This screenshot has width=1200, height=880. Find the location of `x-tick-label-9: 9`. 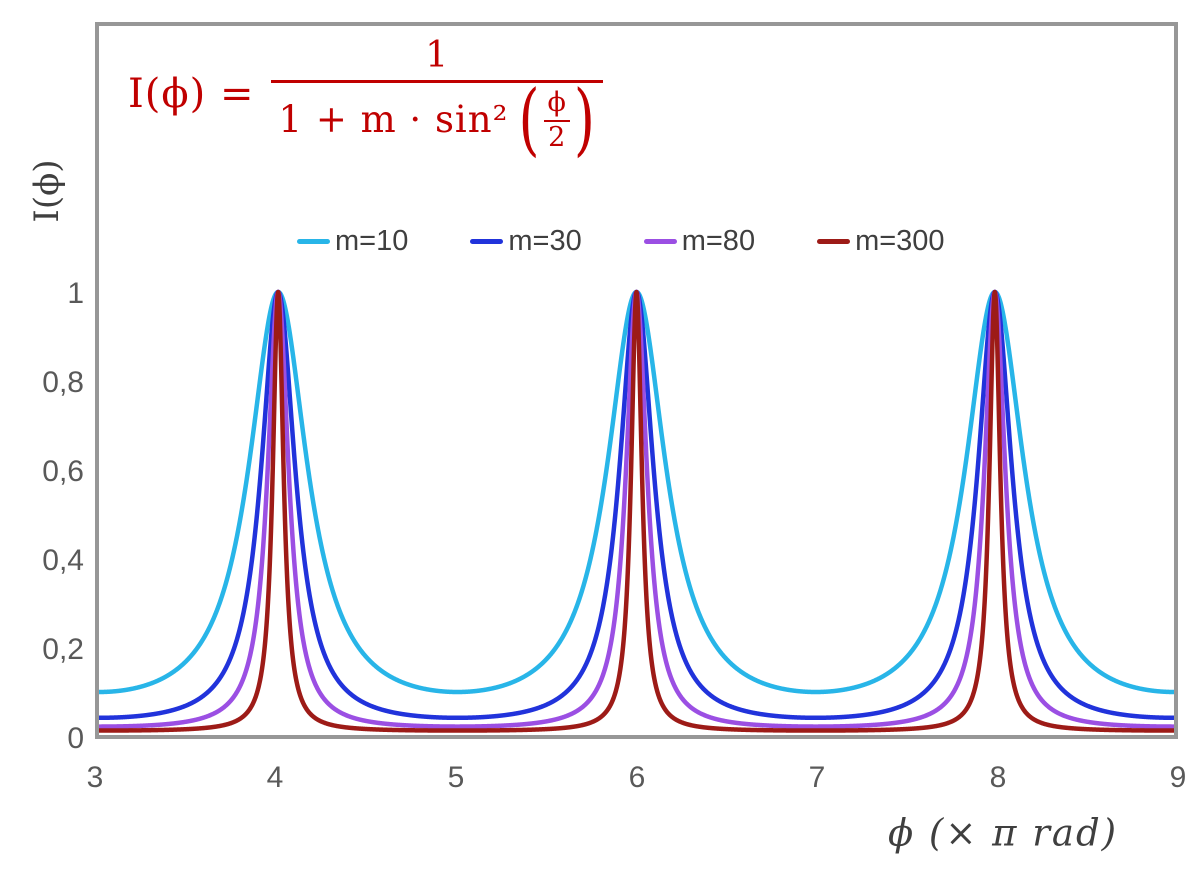

x-tick-label-9: 9 is located at coordinates (1178, 777).